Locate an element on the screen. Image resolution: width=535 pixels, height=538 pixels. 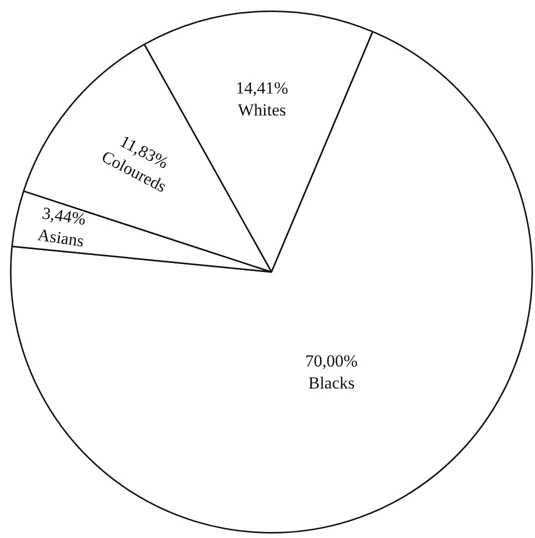
slice-label: Blacks is located at coordinates (331, 382).